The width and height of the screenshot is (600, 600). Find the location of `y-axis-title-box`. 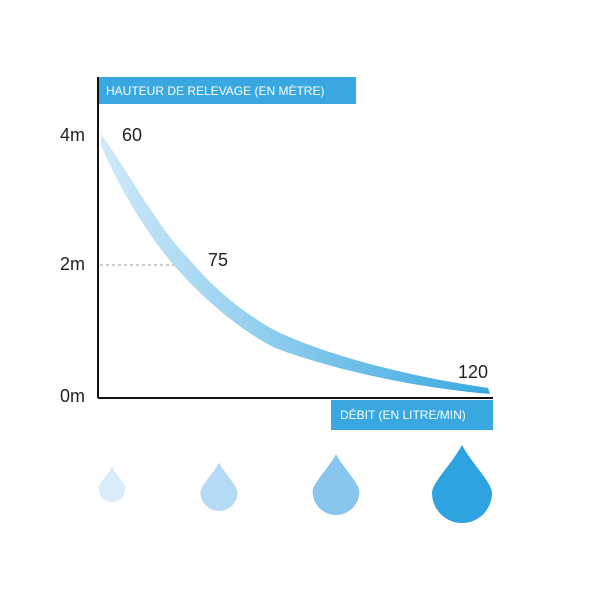

y-axis-title-box is located at coordinates (227, 90).